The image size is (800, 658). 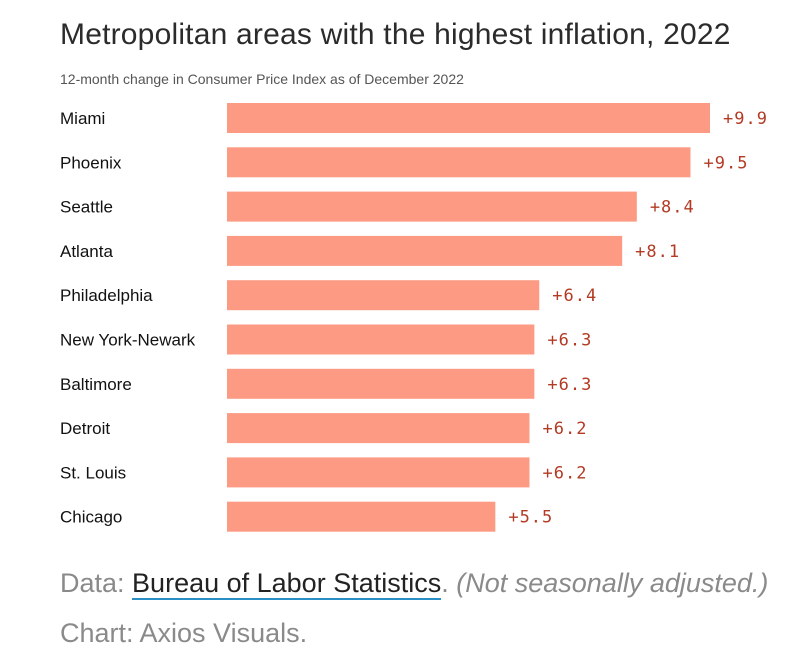 I want to click on category-label-seattle: Seattle, so click(x=86, y=207).